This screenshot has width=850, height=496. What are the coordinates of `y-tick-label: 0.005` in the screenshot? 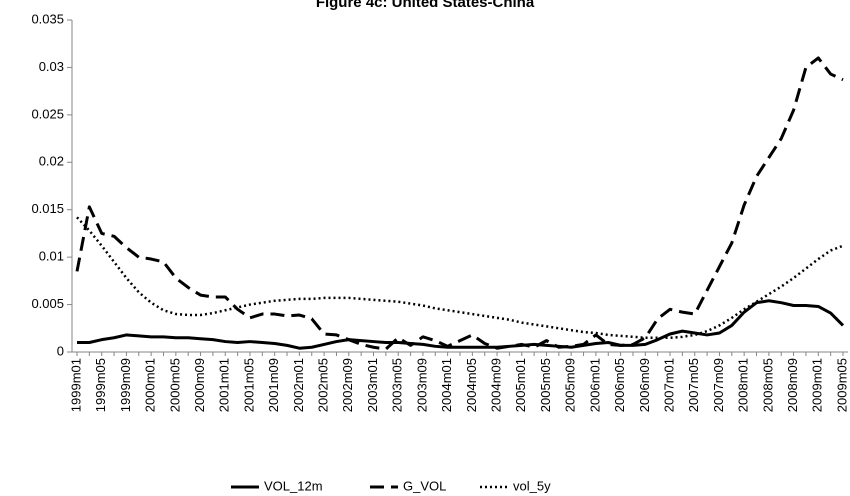 It's located at (47, 303).